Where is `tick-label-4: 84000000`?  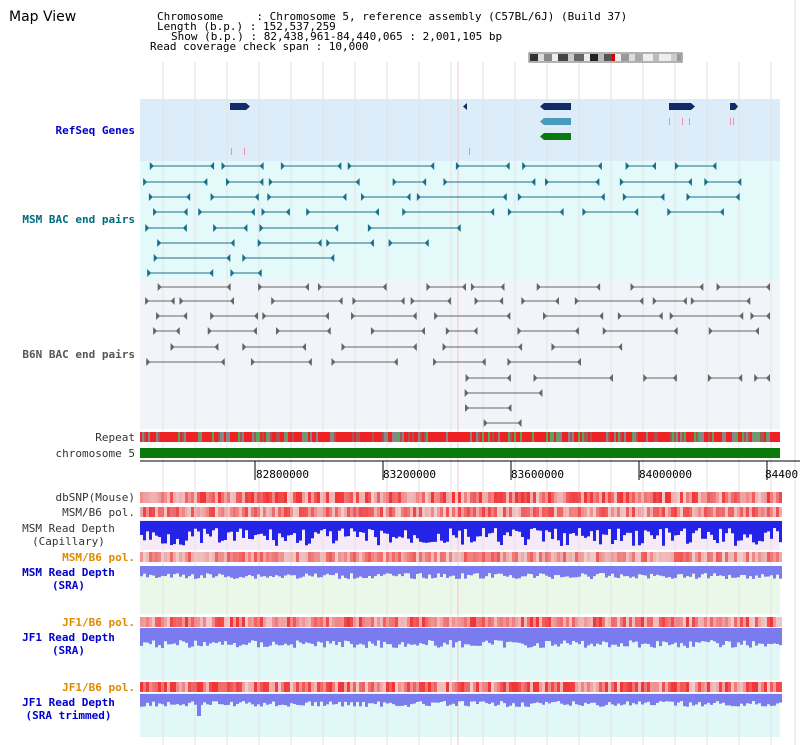
tick-label-4: 84000000 is located at coordinates (665, 474).